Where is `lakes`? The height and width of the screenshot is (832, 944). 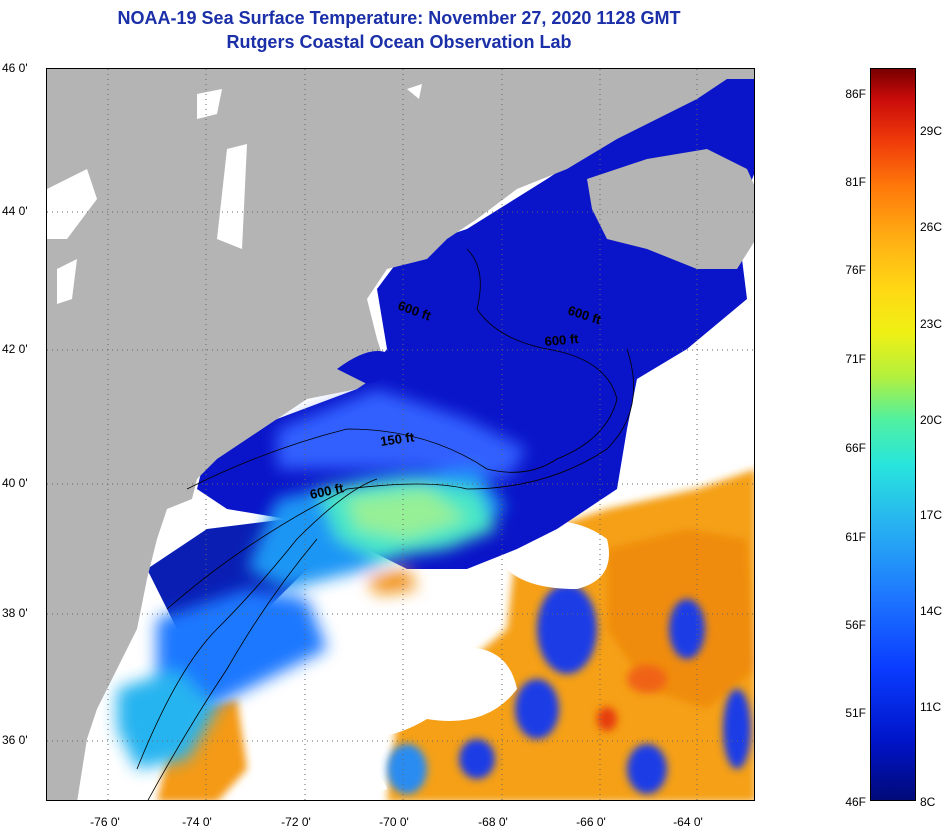
lakes is located at coordinates (234, 194).